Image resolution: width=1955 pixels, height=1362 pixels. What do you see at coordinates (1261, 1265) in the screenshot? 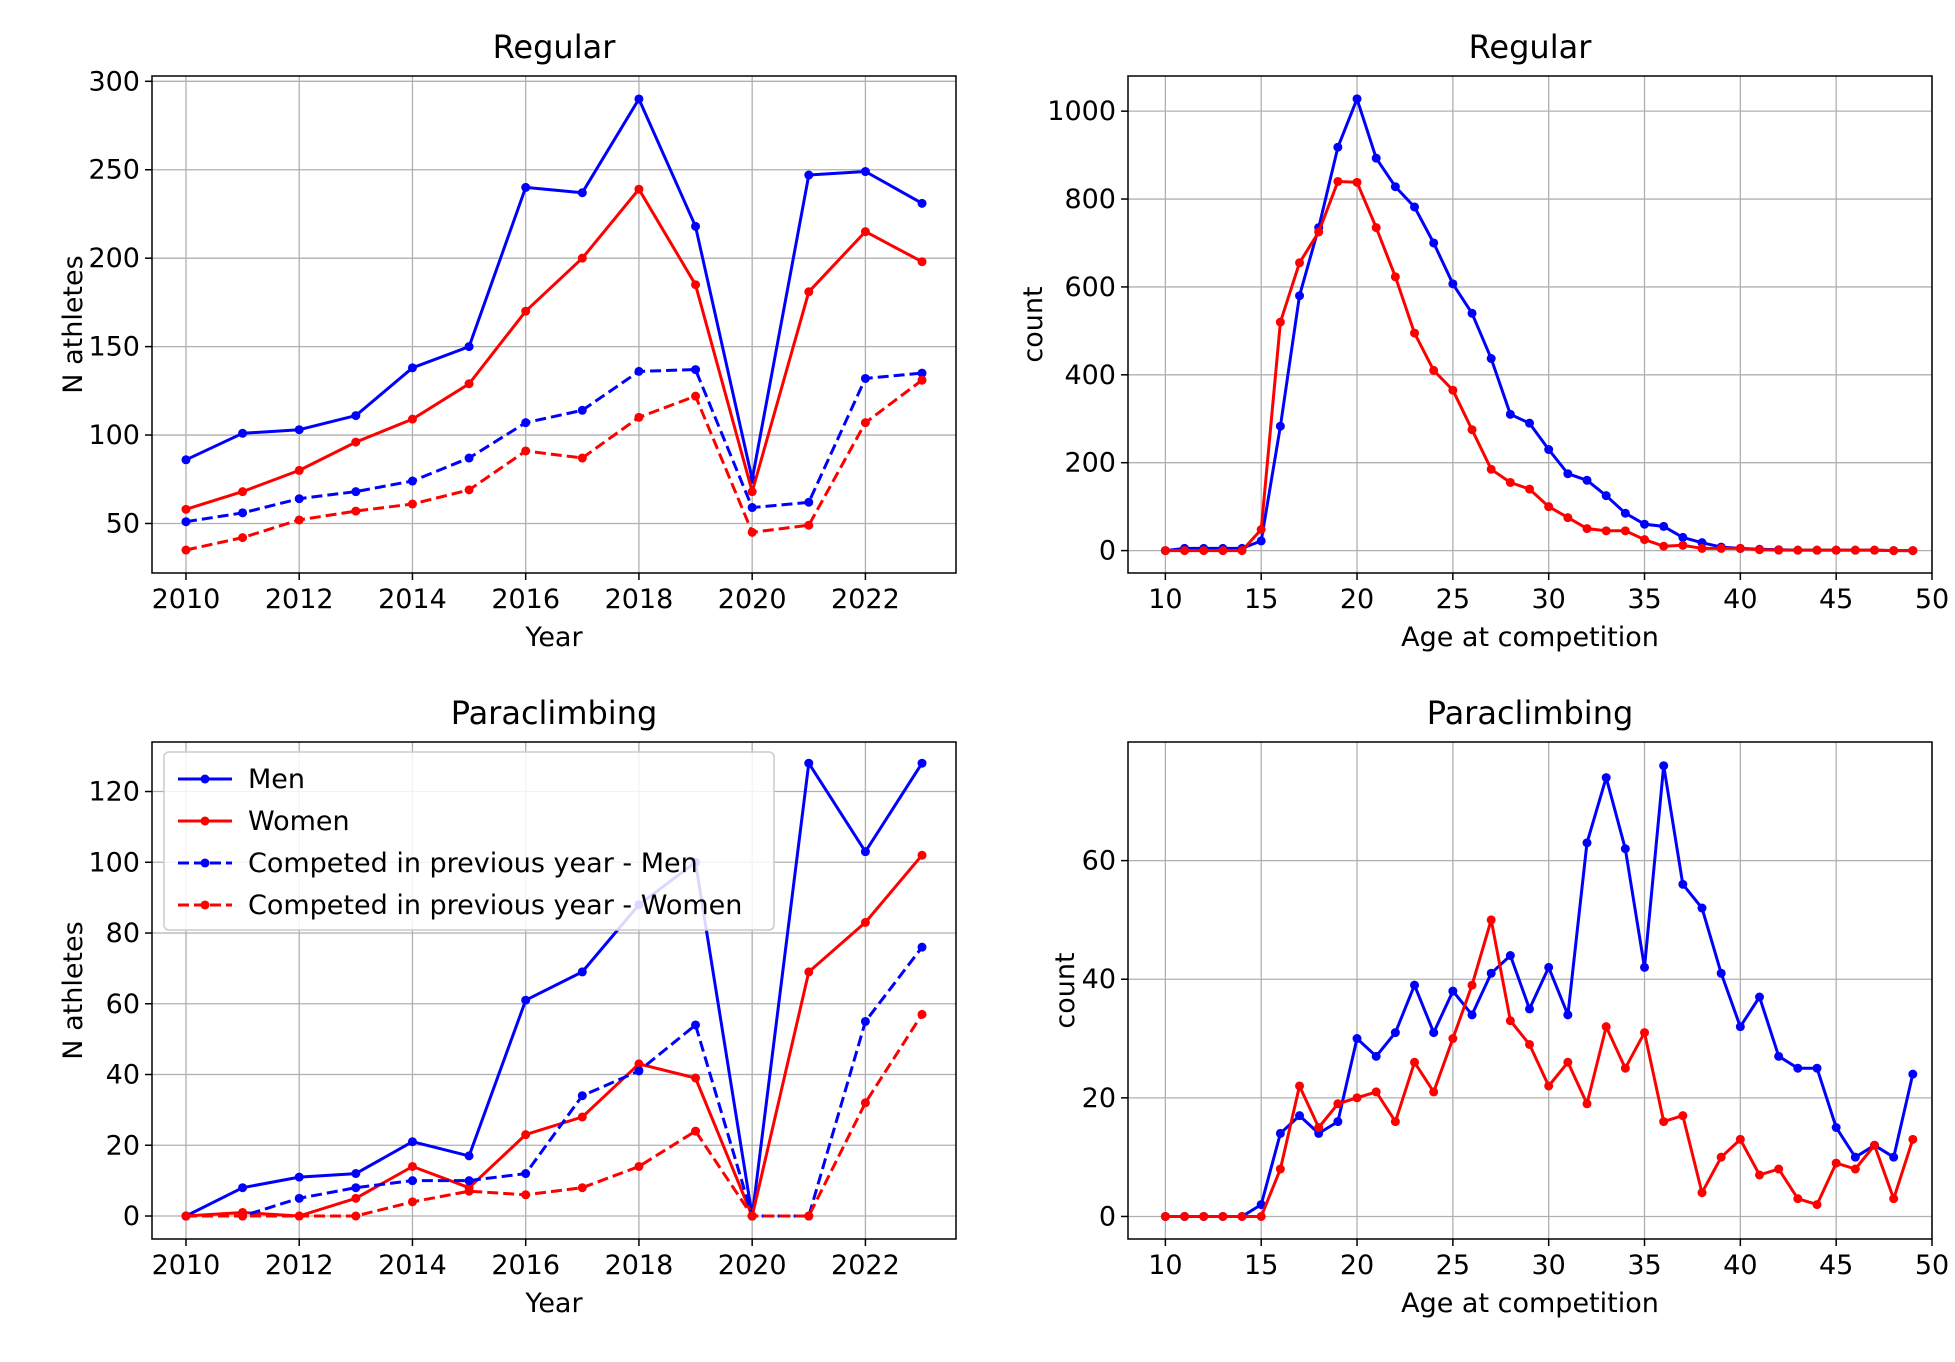
I see `x-tick-label: 15` at bounding box center [1261, 1265].